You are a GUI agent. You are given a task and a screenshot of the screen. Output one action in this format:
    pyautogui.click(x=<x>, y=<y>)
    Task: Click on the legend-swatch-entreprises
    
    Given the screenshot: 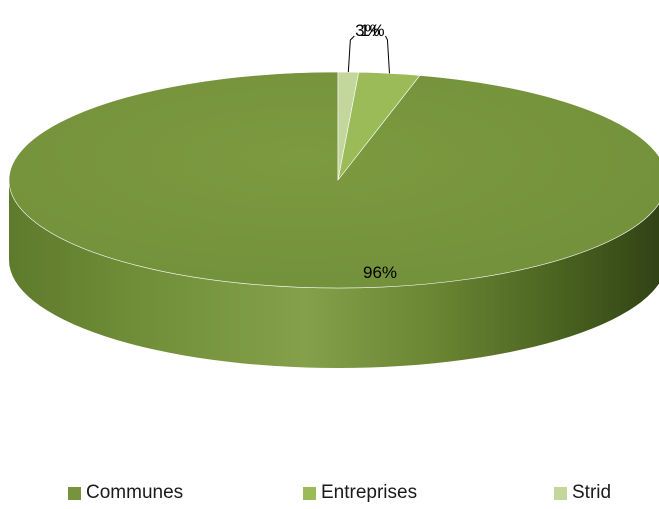 What is the action you would take?
    pyautogui.click(x=309, y=493)
    